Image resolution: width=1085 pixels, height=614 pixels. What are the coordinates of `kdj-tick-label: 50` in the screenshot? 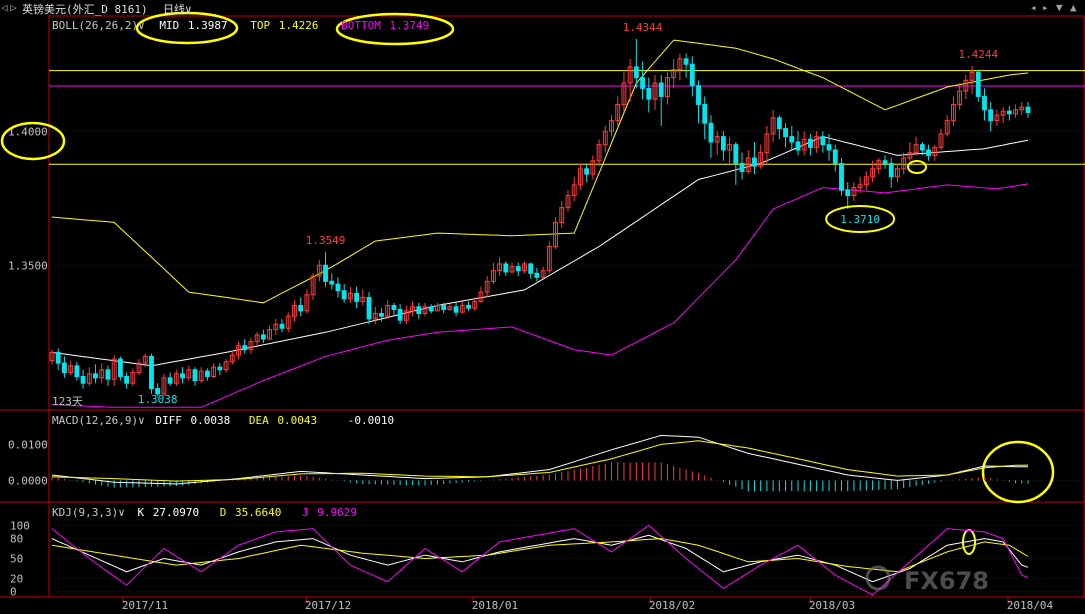 It's located at (16, 559).